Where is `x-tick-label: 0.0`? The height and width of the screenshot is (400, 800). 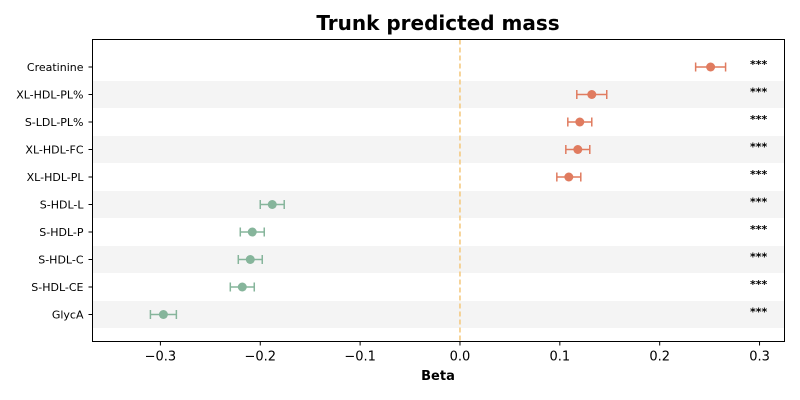
x-tick-label: 0.0 is located at coordinates (460, 357).